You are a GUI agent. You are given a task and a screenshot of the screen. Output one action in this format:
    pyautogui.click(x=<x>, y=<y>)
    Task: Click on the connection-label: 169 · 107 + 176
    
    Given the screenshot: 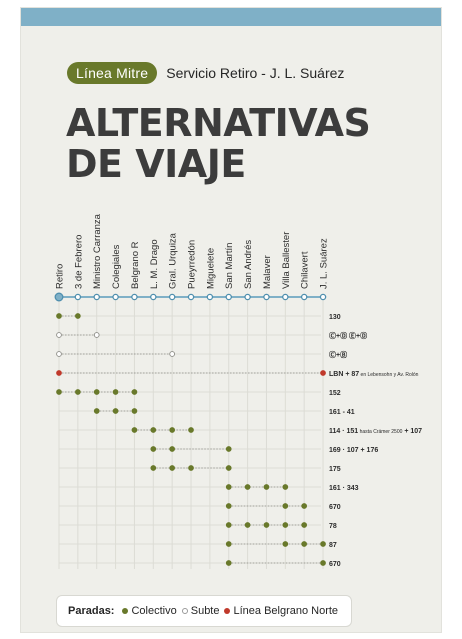 What is the action you would take?
    pyautogui.click(x=353, y=450)
    